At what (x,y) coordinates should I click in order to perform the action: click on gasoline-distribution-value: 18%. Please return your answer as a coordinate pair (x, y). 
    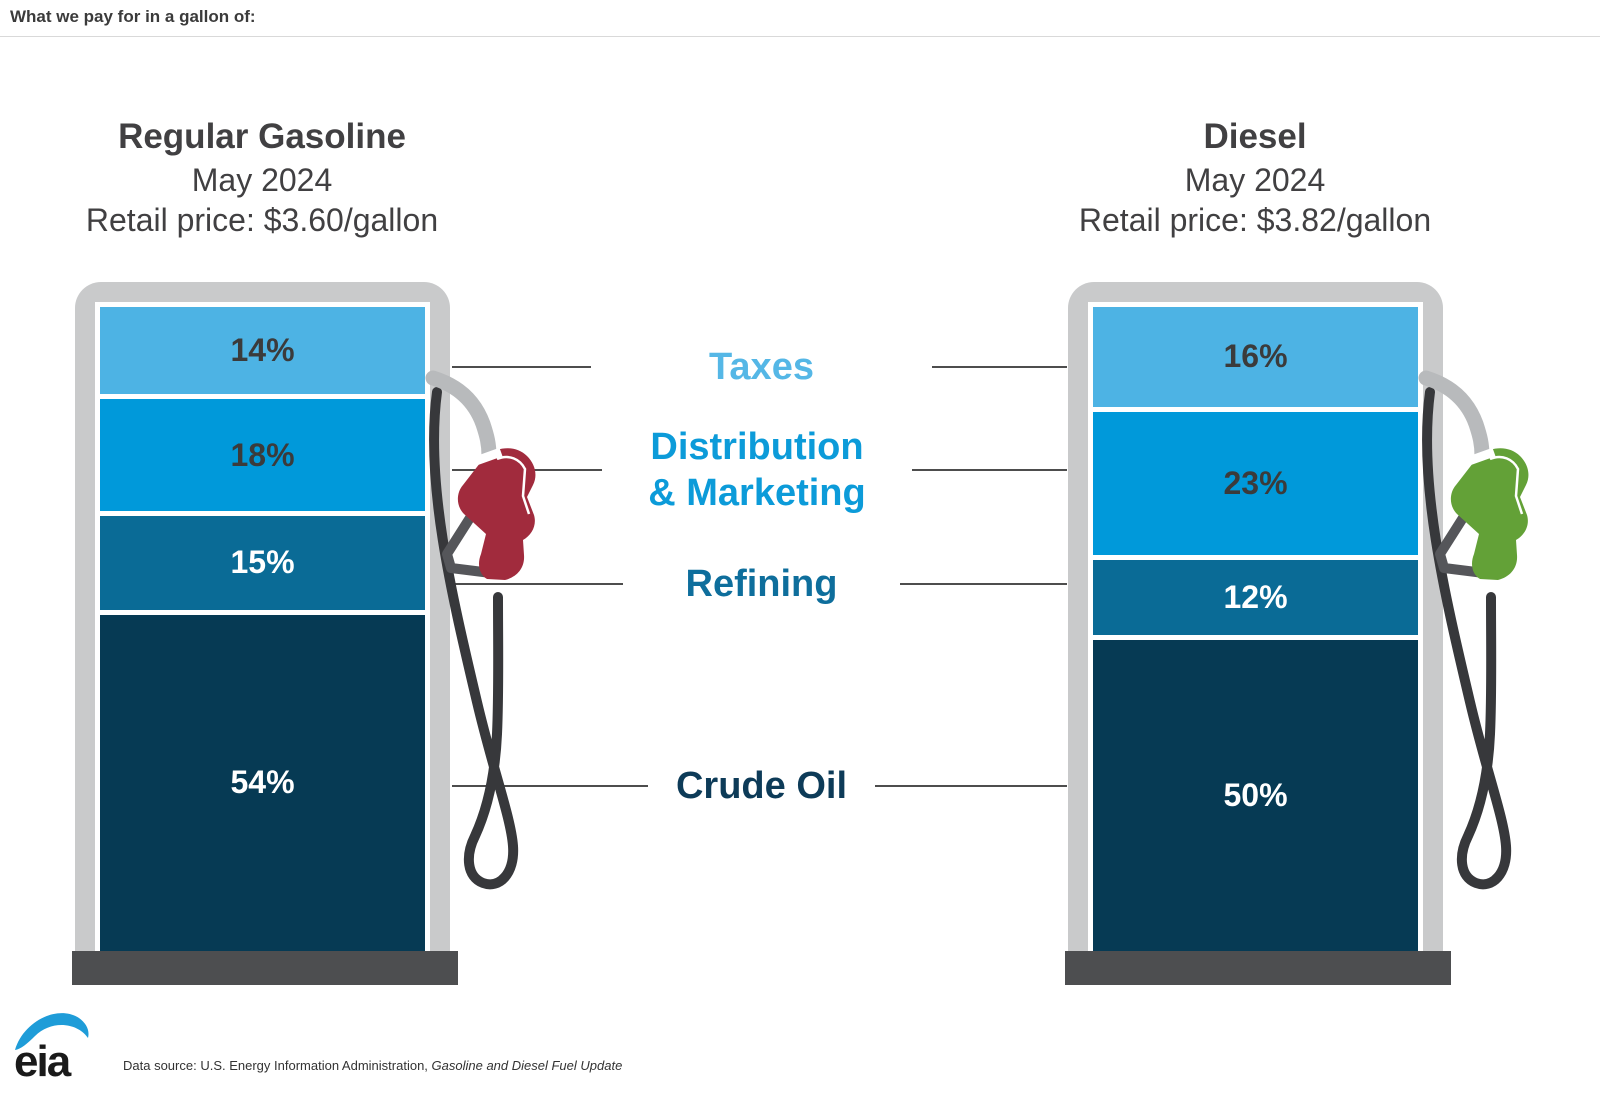
    Looking at the image, I should click on (262, 454).